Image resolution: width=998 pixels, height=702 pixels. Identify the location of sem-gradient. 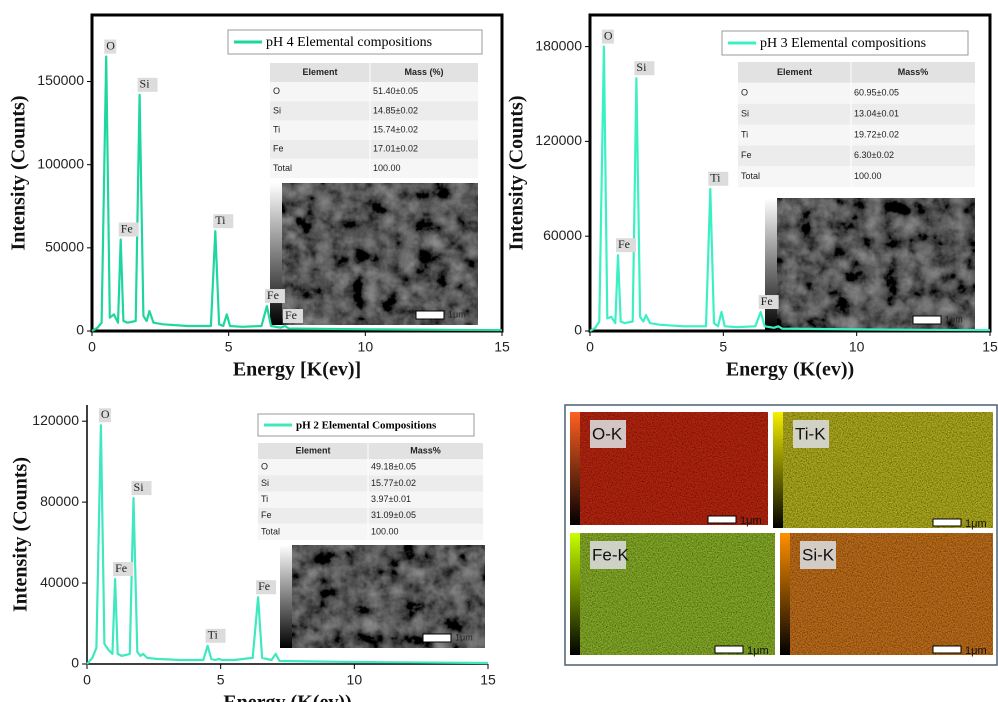
(286, 596).